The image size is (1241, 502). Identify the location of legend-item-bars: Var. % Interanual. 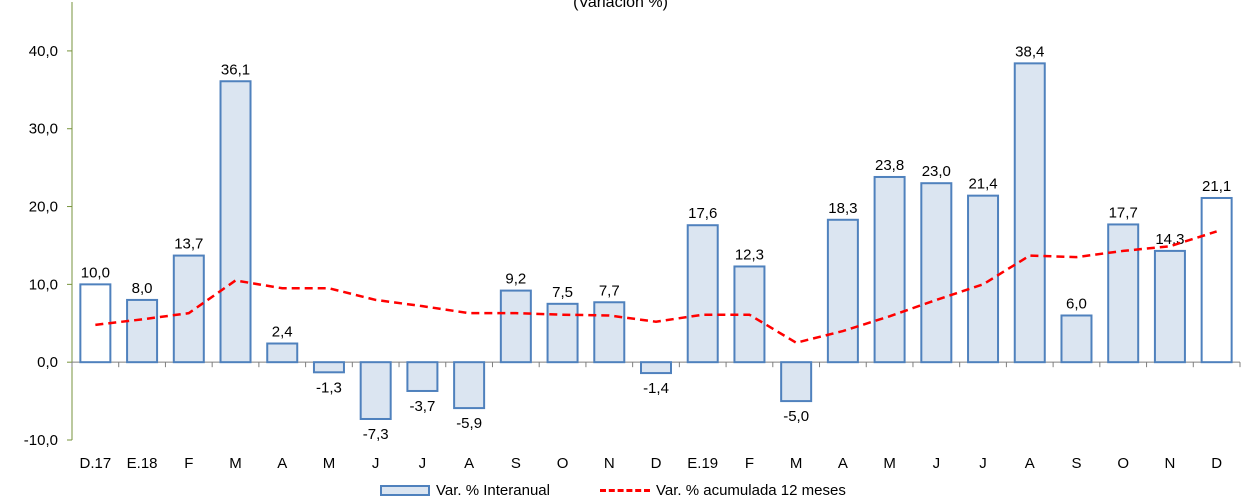
(465, 490).